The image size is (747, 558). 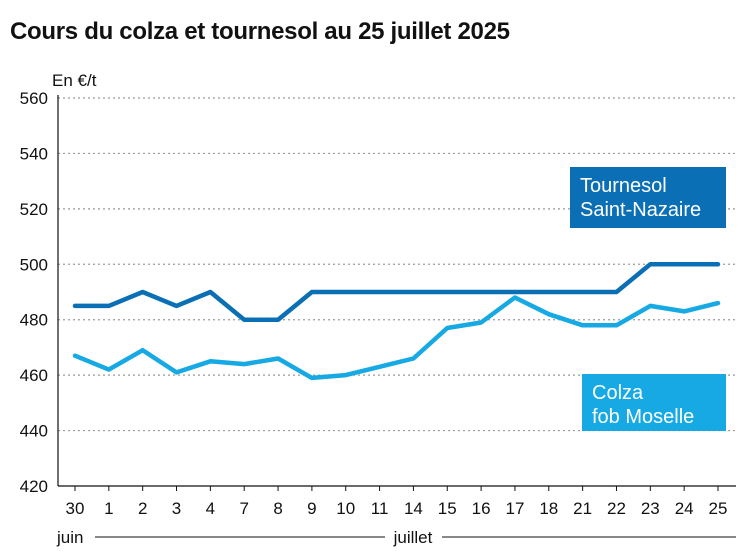 What do you see at coordinates (74, 80) in the screenshot?
I see `y-axis-unit-label: En €/t` at bounding box center [74, 80].